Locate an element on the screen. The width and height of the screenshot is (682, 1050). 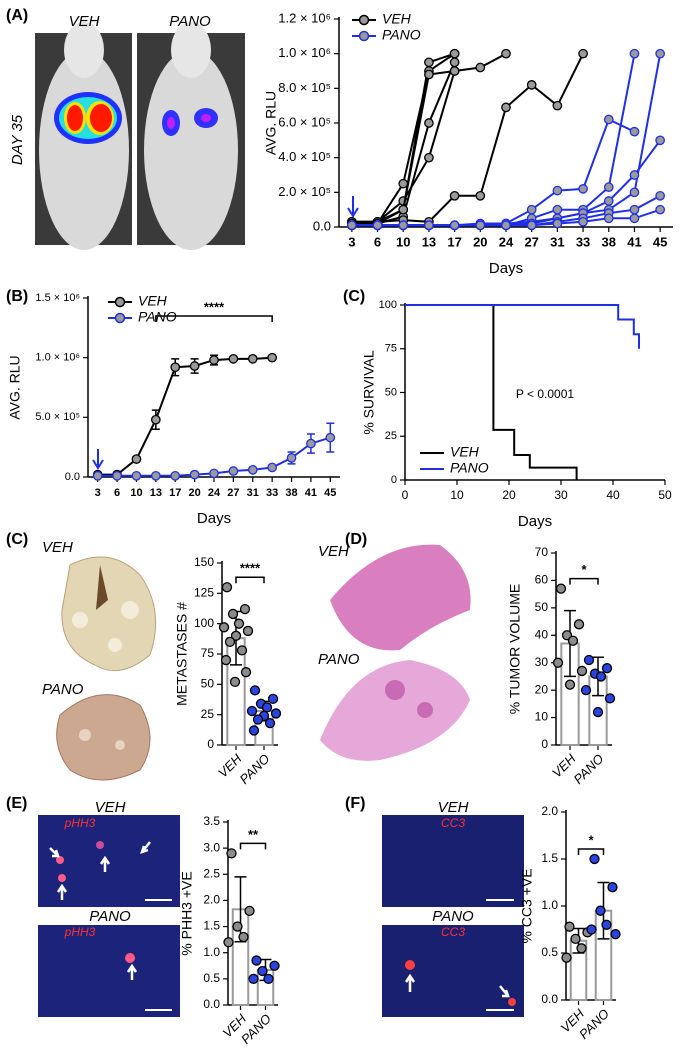
y-tick-label: 1.5 is located at coordinates (211, 926).